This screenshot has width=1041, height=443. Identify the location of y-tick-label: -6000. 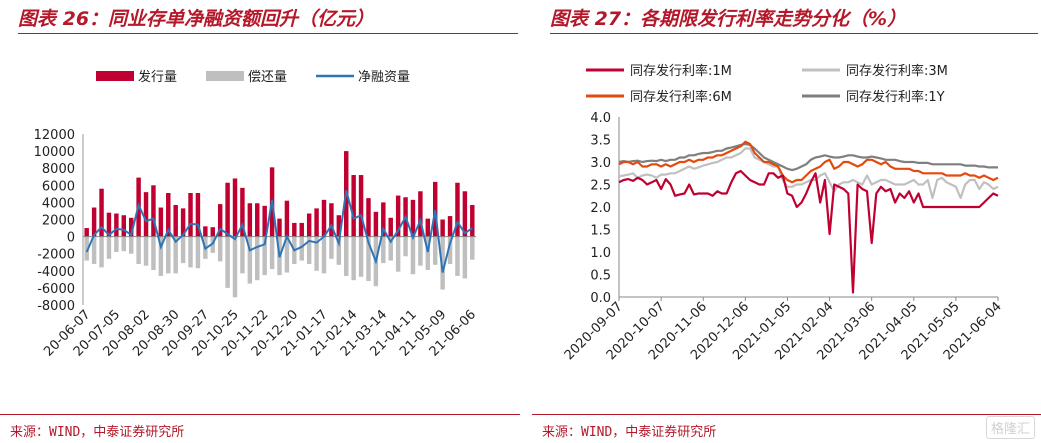
(56, 289).